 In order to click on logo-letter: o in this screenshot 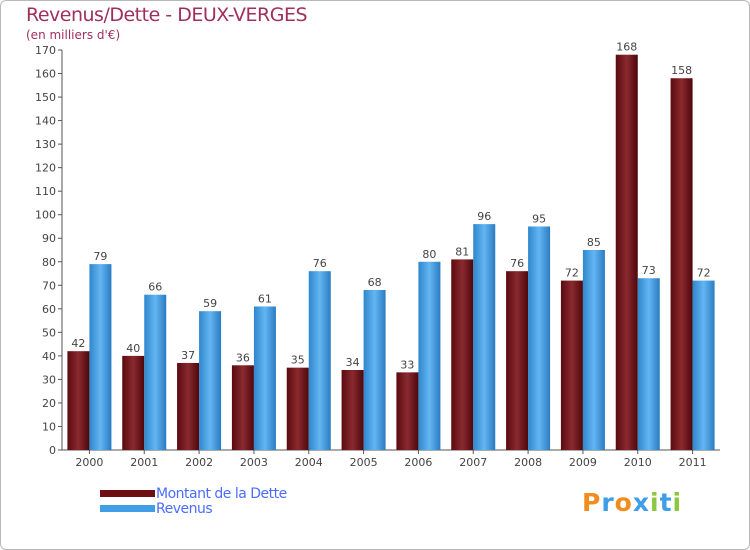, I will do `click(623, 502)`.